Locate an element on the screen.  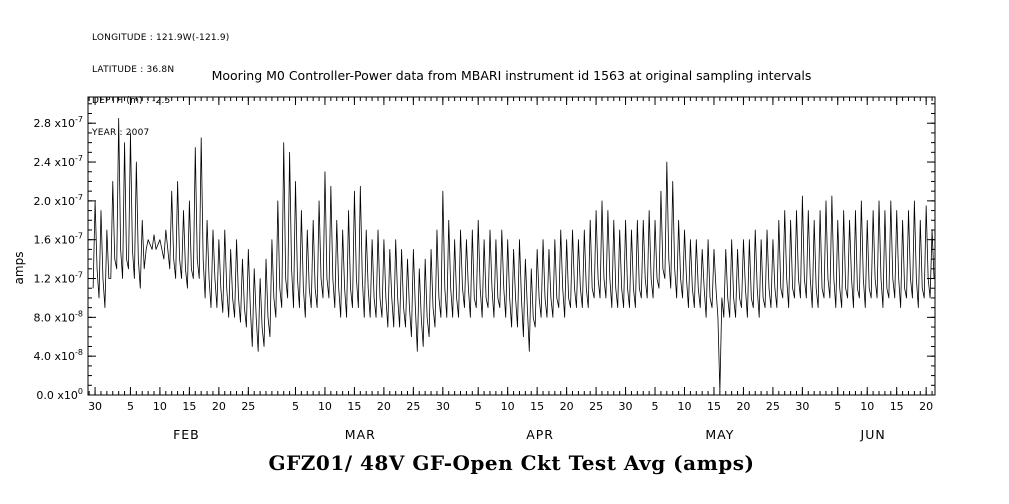
meta-depth: DEPTH (m) : -2.5 is located at coordinates (131, 101).